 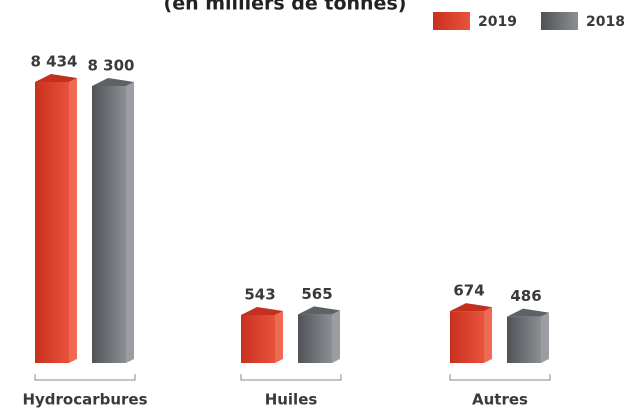 I want to click on x-tick-label: Hydrocarbures, so click(x=84, y=400).